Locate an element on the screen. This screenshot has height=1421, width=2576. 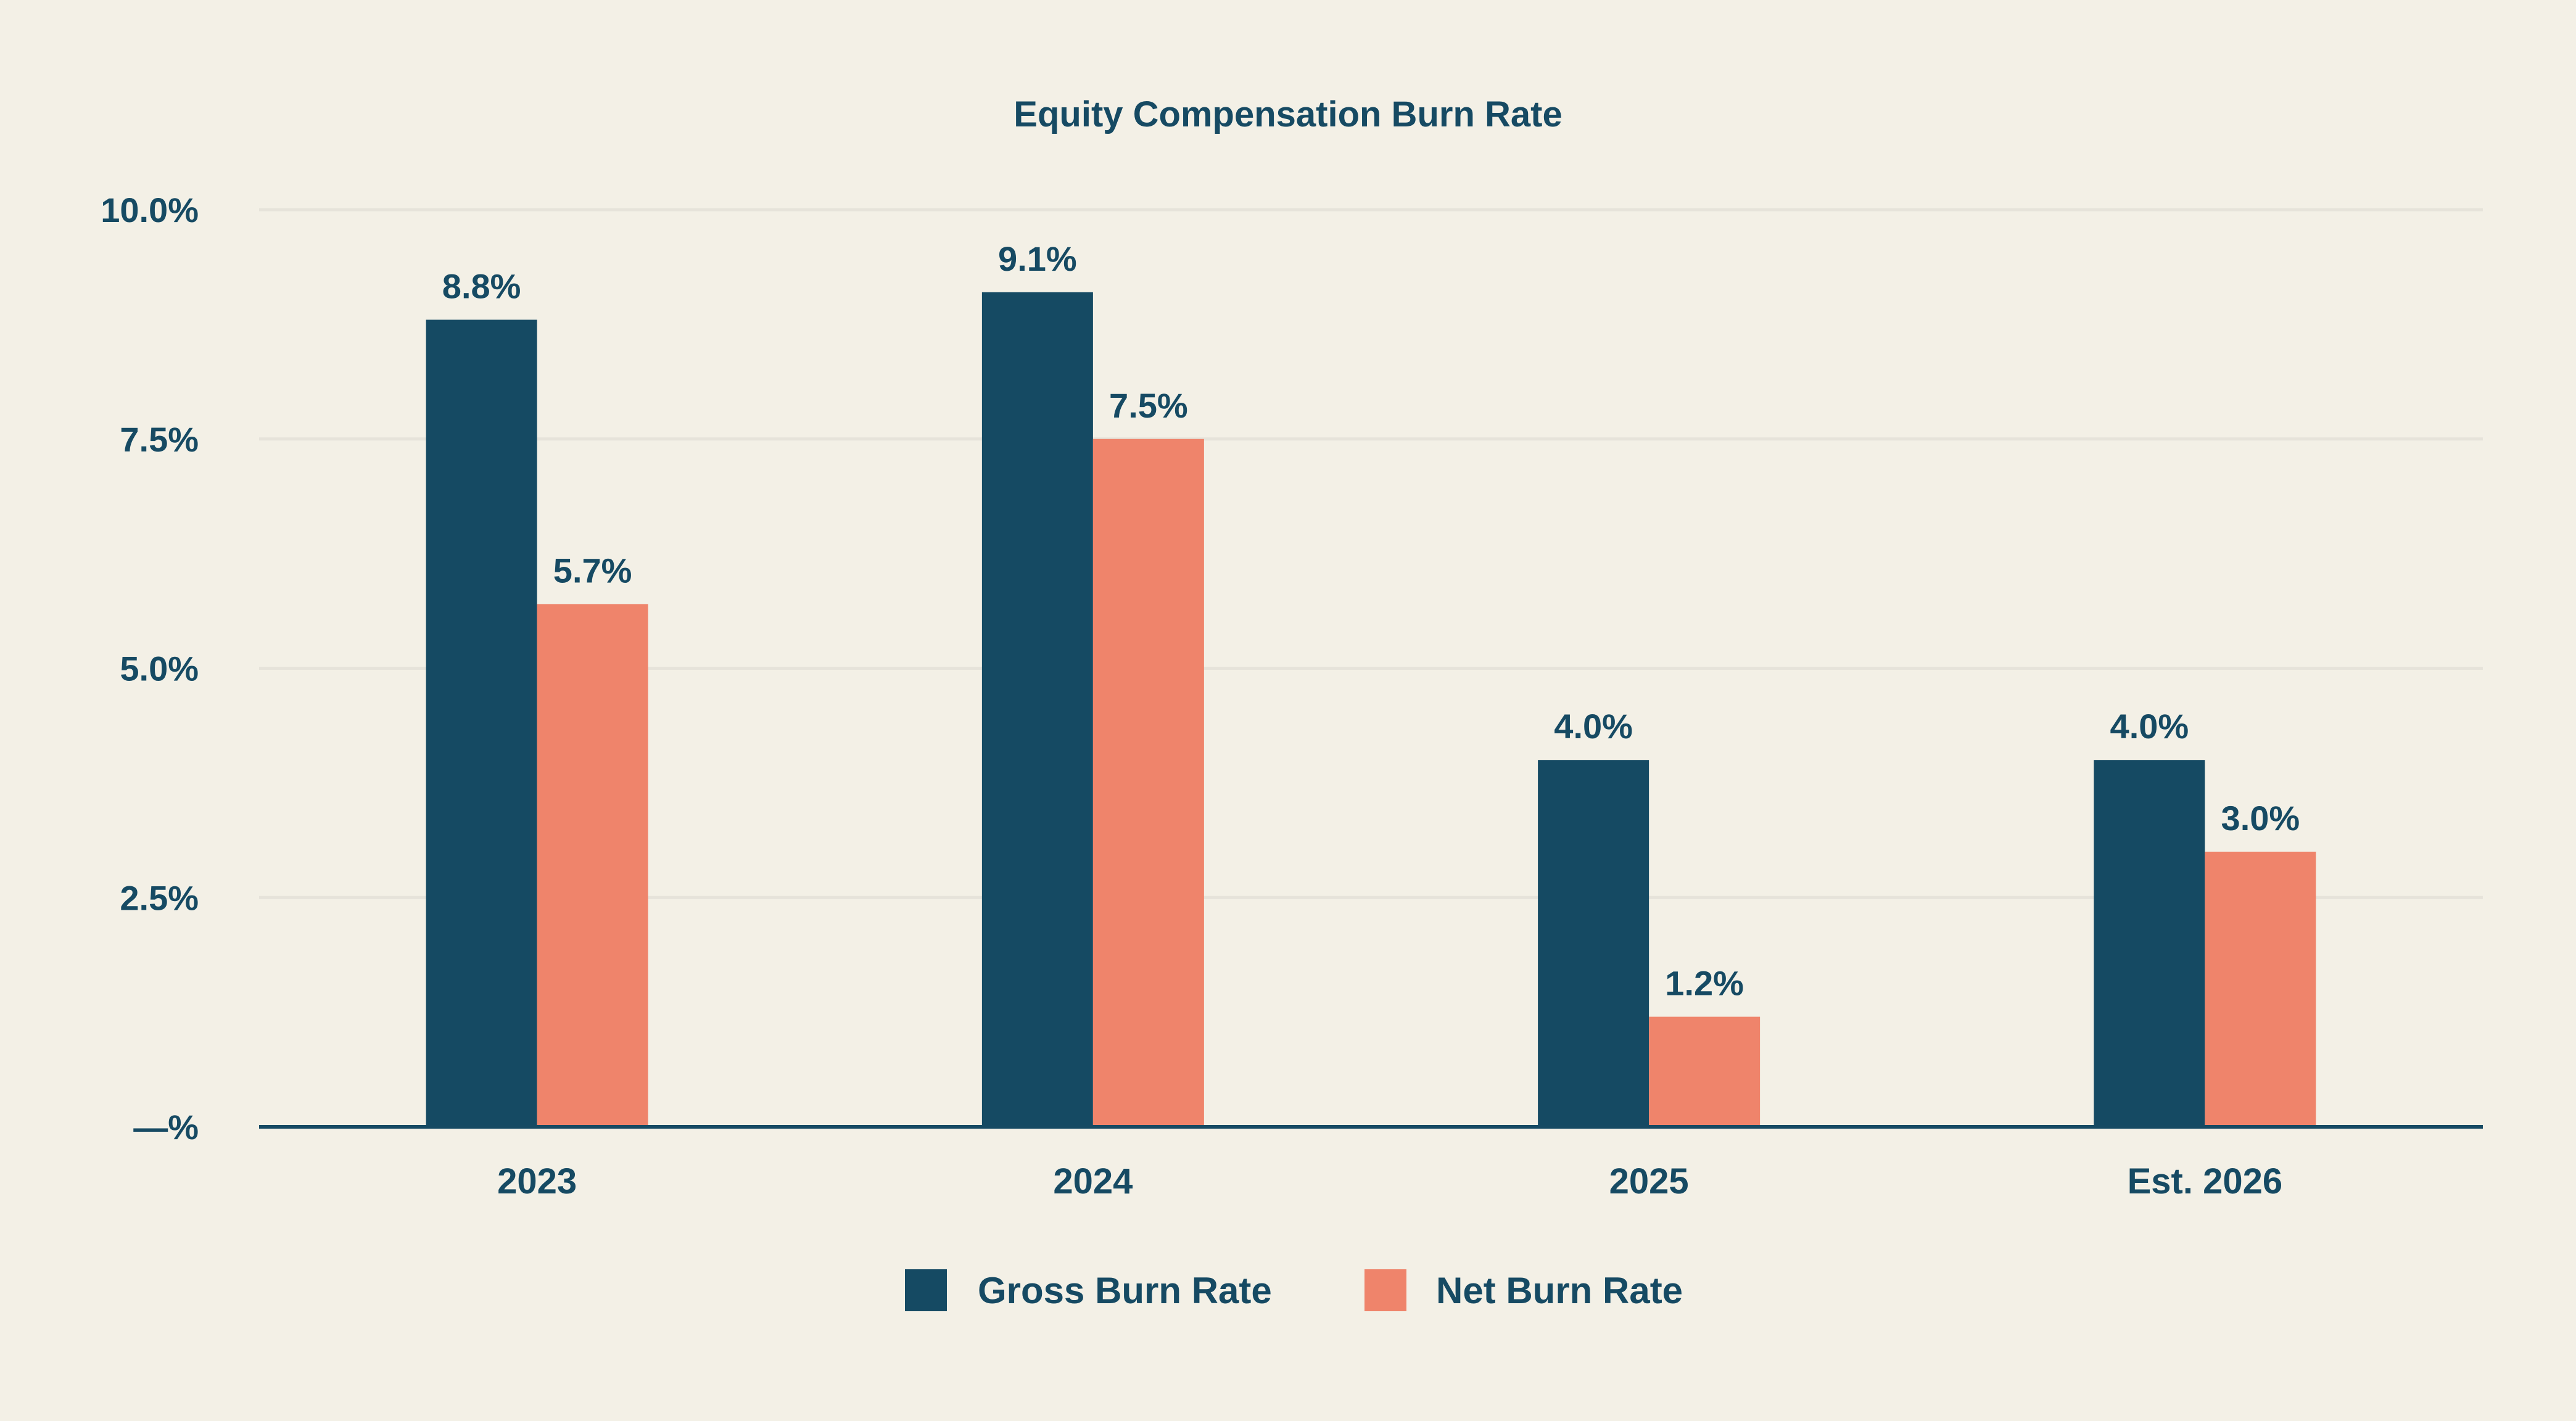
y-tick-label: 7.5% is located at coordinates (159, 439).